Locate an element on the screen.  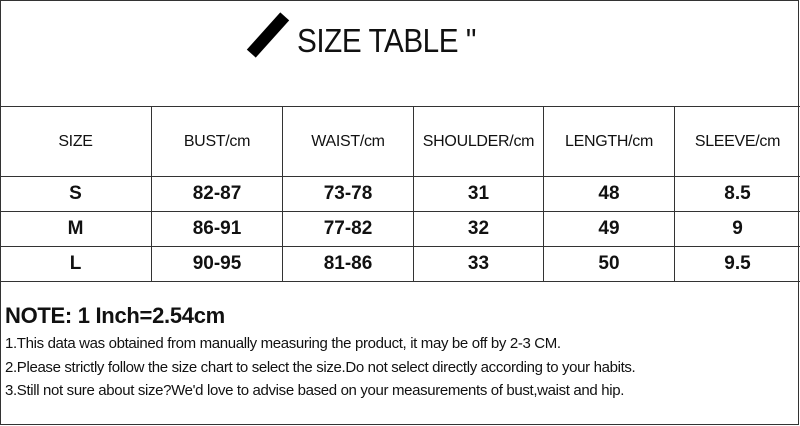
header-bust: BUST/cm is located at coordinates (217, 141).